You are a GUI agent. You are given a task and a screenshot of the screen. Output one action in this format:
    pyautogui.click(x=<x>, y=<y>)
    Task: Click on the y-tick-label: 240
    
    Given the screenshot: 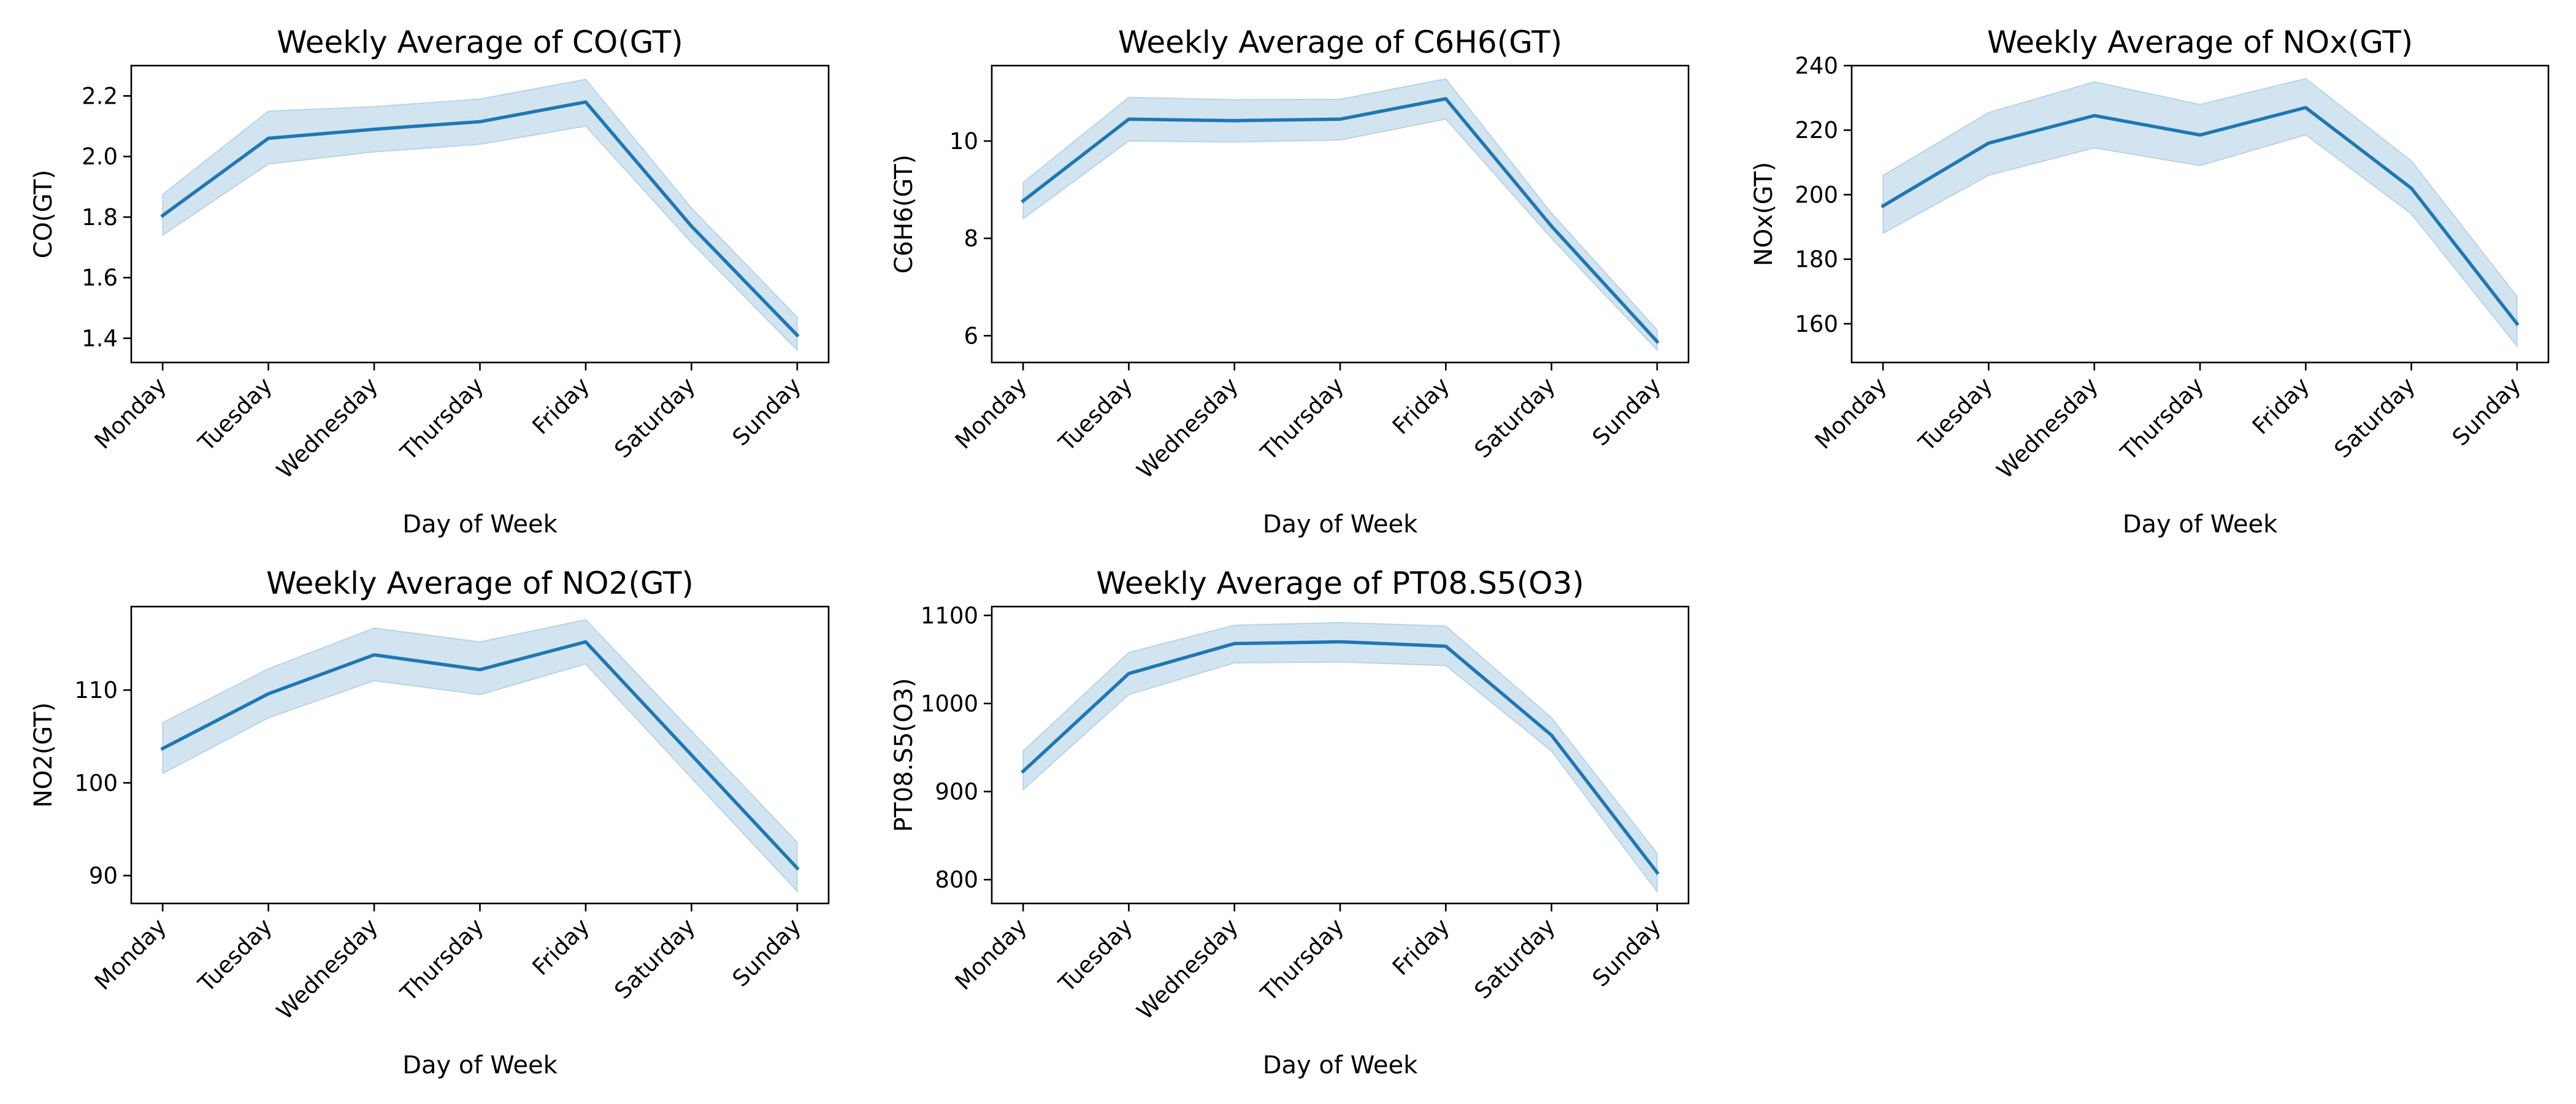 What is the action you would take?
    pyautogui.click(x=1816, y=66)
    